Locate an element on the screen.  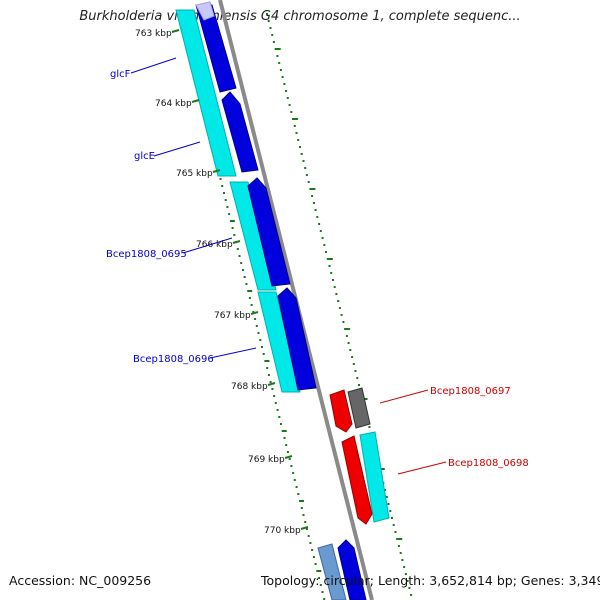
accession-value: NC_009256 is located at coordinates (115, 580).